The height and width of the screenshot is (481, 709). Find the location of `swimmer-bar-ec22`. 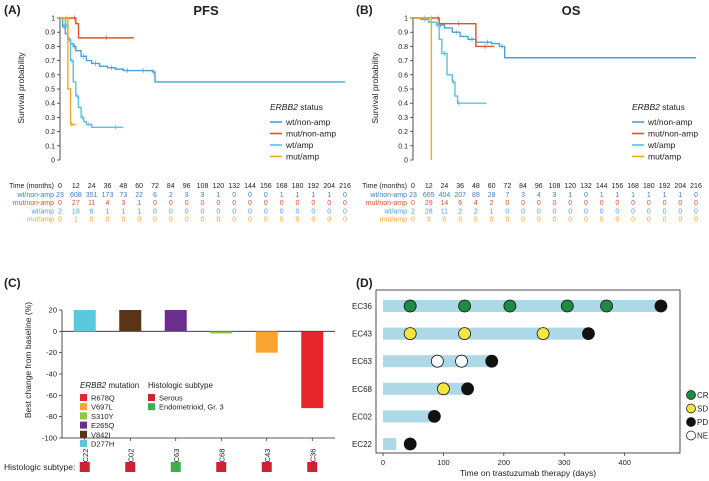

swimmer-bar-ec22 is located at coordinates (390, 444).